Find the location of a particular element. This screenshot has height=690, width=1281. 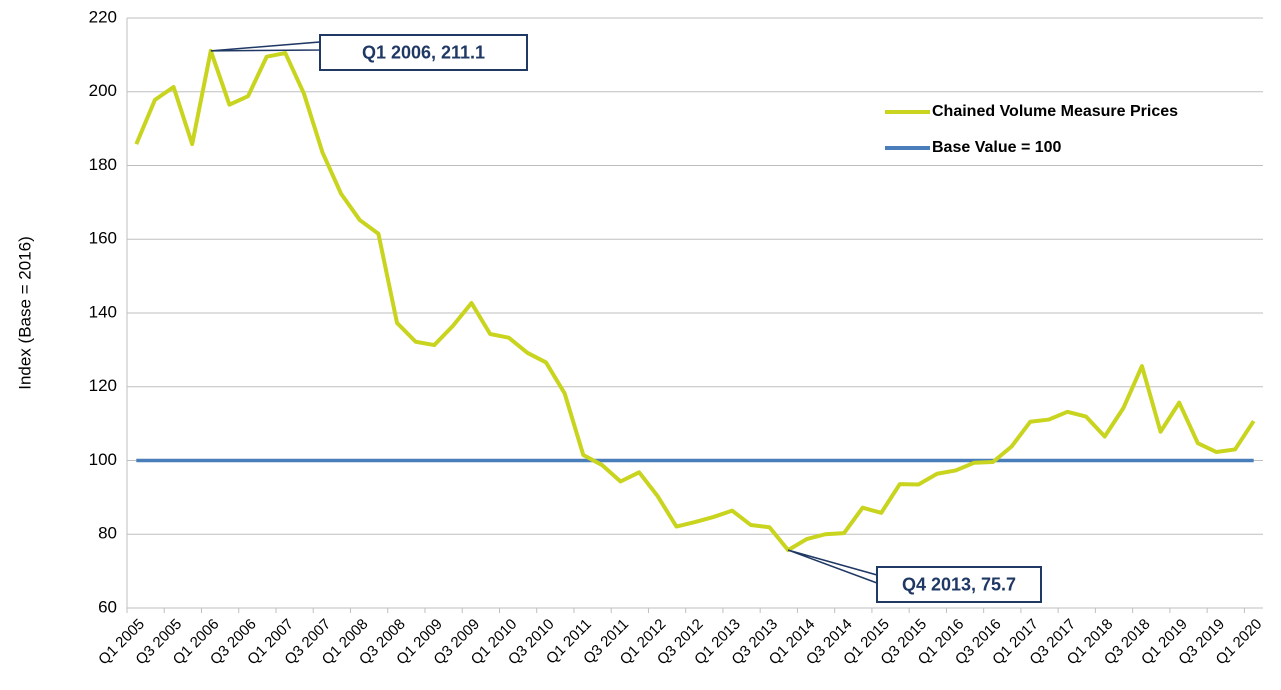

y-tick-label: 180 is located at coordinates (103, 164).